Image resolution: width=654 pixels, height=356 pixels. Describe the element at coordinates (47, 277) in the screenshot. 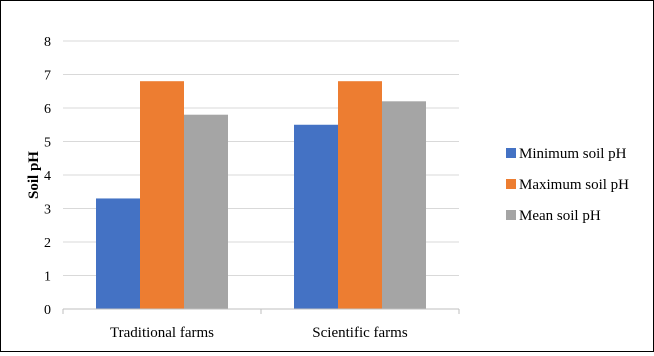

I see `y-tick-label: 1` at that location.